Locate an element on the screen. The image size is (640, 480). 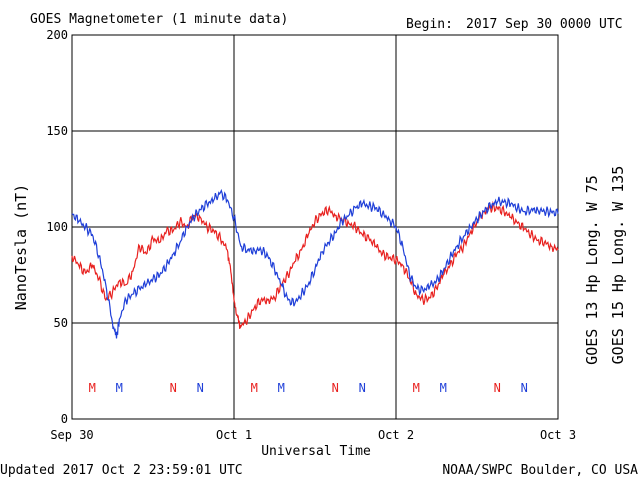
x-tick-label: Oct 2 is located at coordinates (396, 435).